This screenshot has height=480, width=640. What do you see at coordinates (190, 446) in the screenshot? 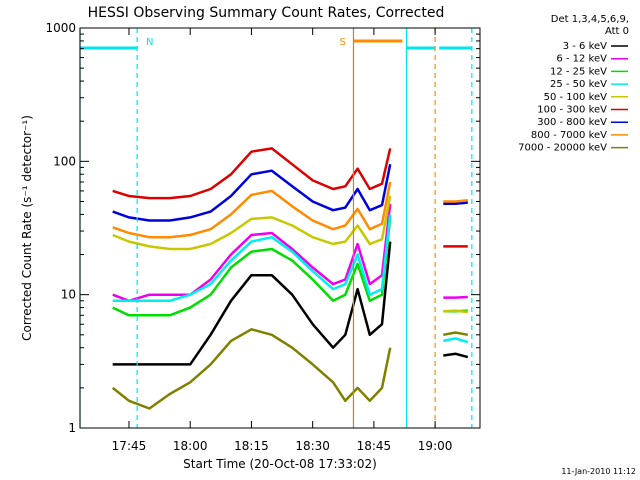
I see `x-tick-label: 18:00` at bounding box center [190, 446].